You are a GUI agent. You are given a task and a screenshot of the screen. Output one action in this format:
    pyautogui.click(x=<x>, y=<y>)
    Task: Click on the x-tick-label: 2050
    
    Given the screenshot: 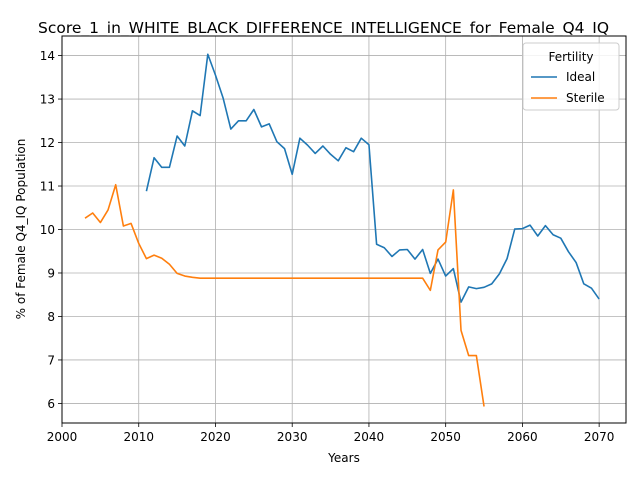 What is the action you would take?
    pyautogui.click(x=445, y=437)
    